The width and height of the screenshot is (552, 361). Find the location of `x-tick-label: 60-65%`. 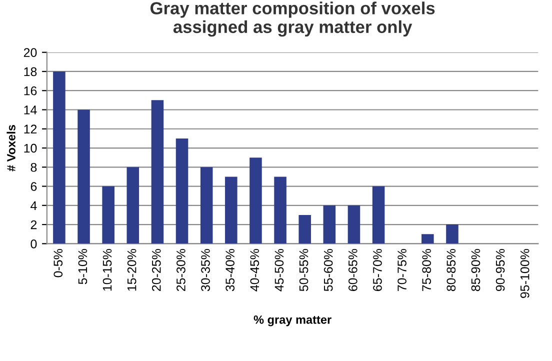

x-tick-label: 60-65% is located at coordinates (353, 269).